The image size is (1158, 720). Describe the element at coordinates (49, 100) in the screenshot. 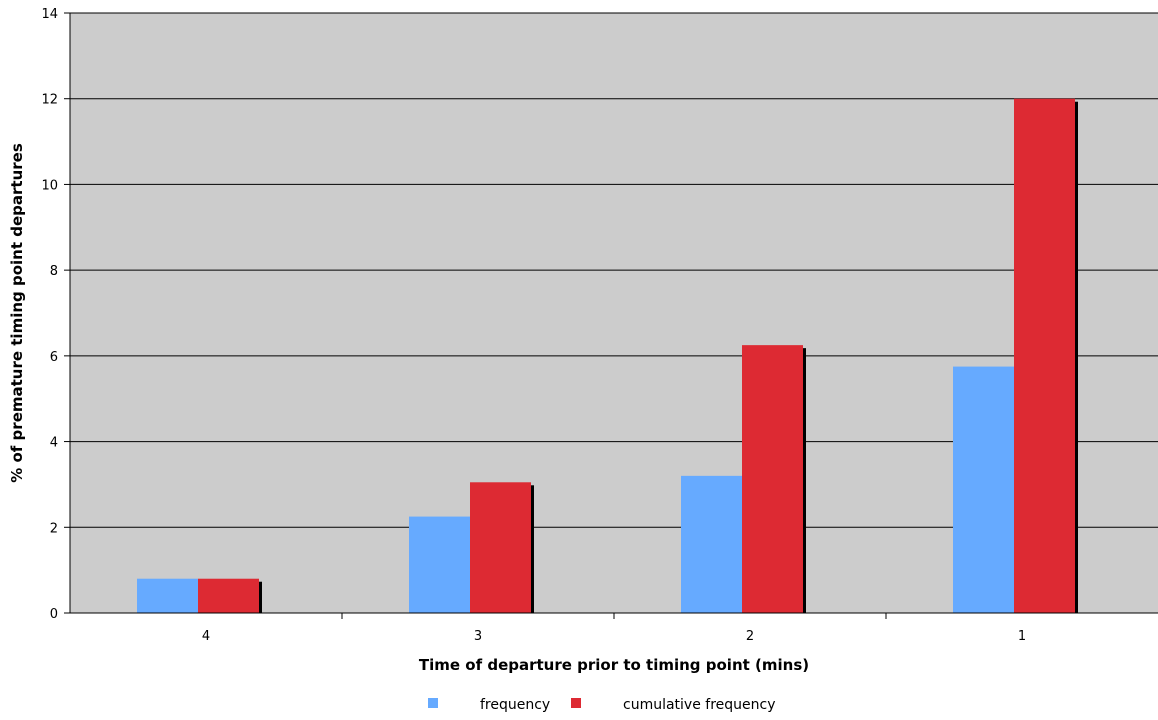

I see `y-tick-label: 12` at that location.